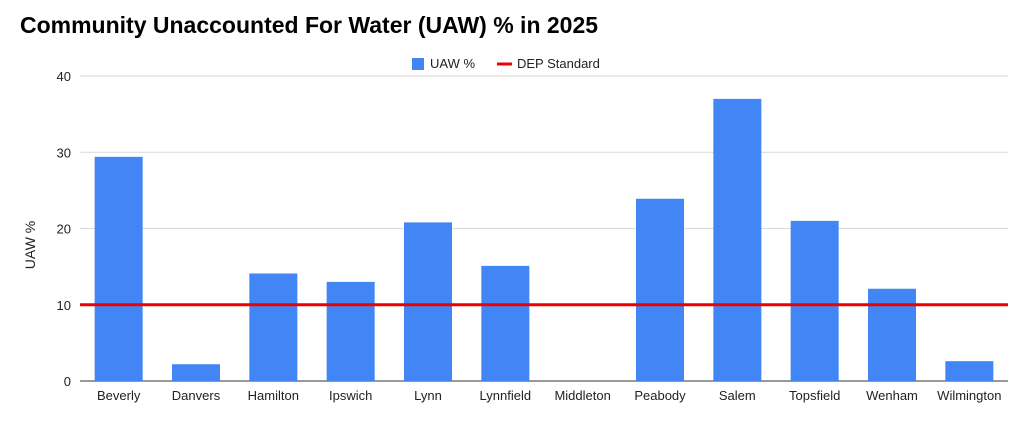  I want to click on bar-salem, so click(737, 239).